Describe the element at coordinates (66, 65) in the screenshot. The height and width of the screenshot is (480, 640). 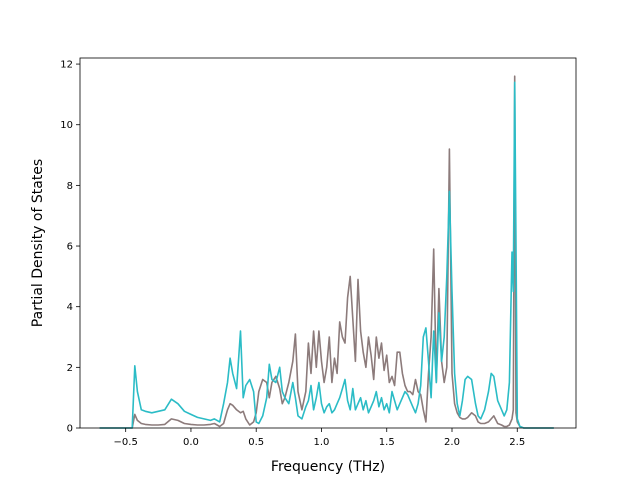
I see `y-tick-label: 12` at that location.